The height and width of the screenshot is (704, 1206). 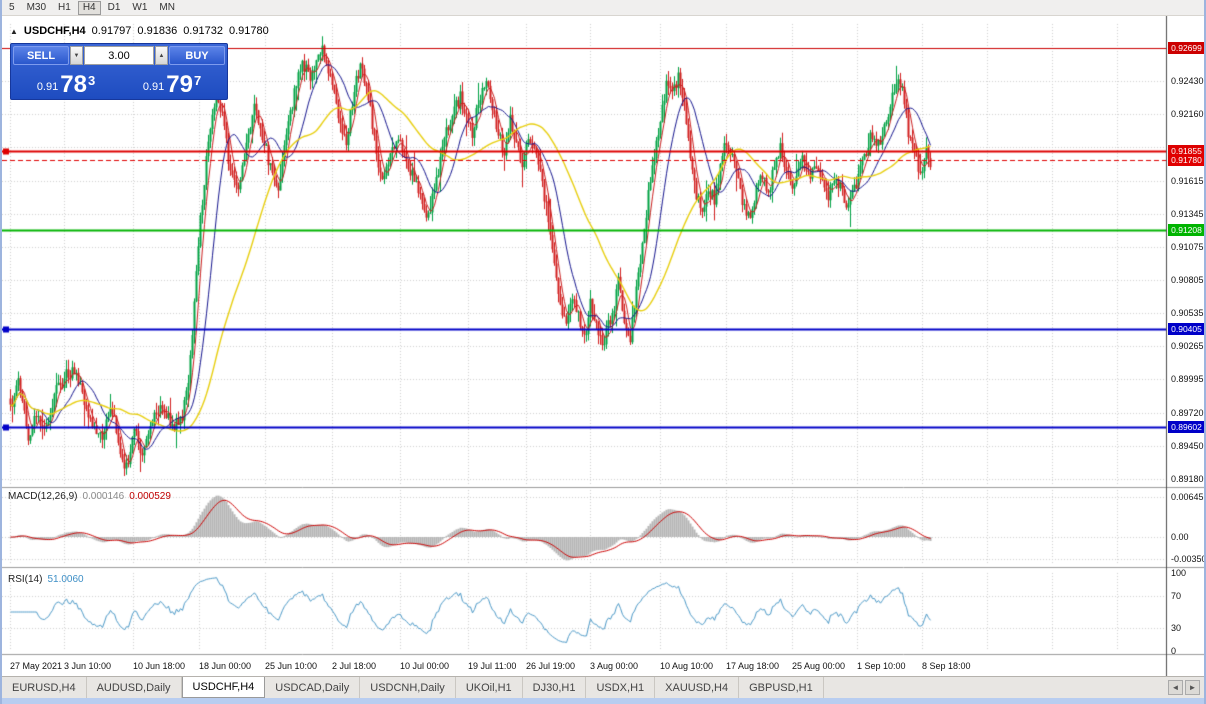 What do you see at coordinates (44, 687) in the screenshot?
I see `chart-tab-eurusd-h4: EURUSD,H4` at bounding box center [44, 687].